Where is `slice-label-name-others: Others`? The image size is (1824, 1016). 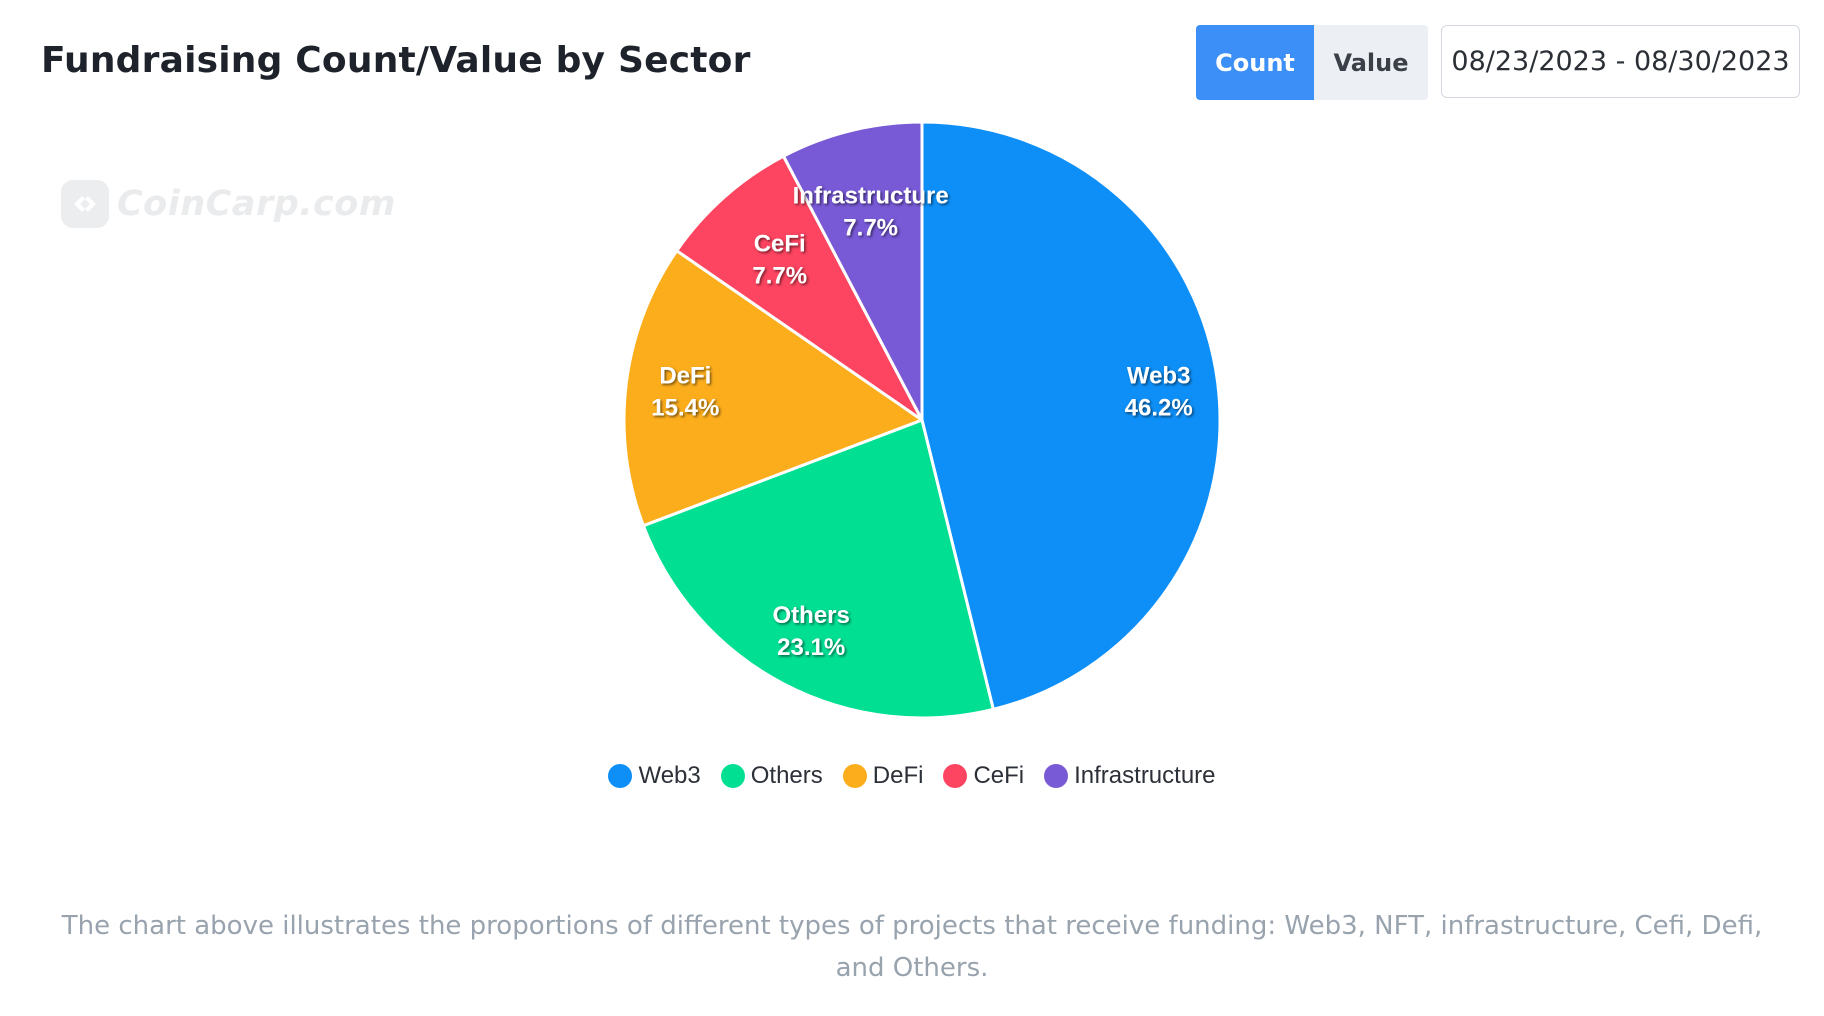 slice-label-name-others: Others is located at coordinates (811, 615).